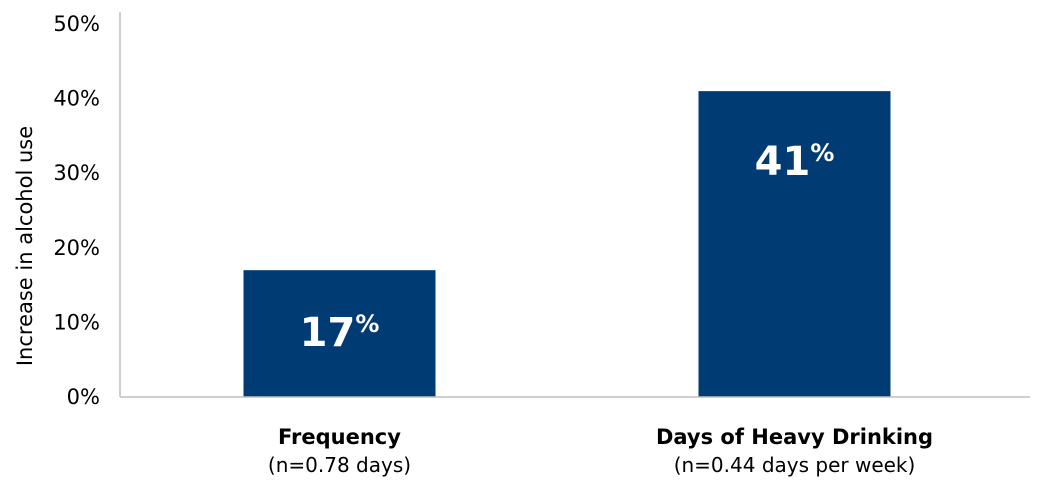 Image resolution: width=1039 pixels, height=481 pixels. What do you see at coordinates (76, 248) in the screenshot?
I see `y-tick-label: 20%` at bounding box center [76, 248].